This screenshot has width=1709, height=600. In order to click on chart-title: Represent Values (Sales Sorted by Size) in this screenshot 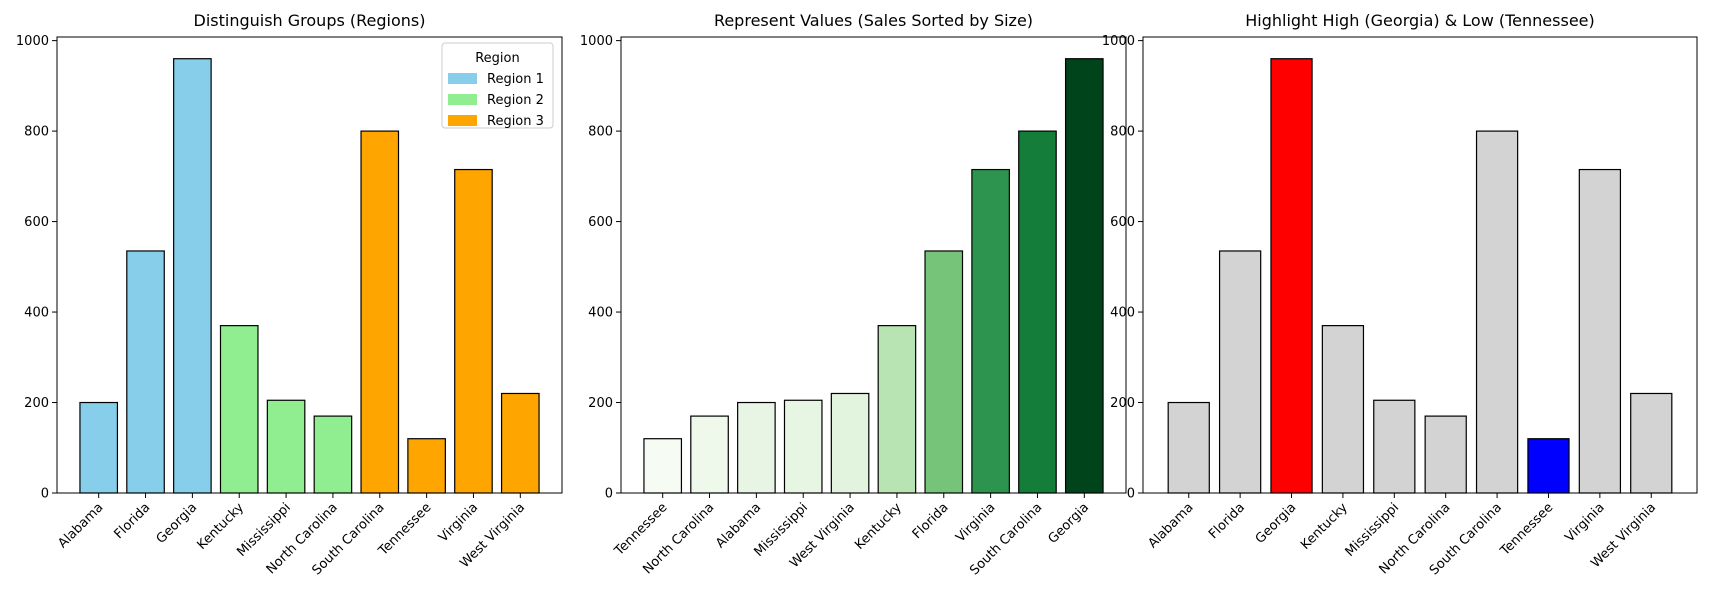, I will do `click(873, 20)`.